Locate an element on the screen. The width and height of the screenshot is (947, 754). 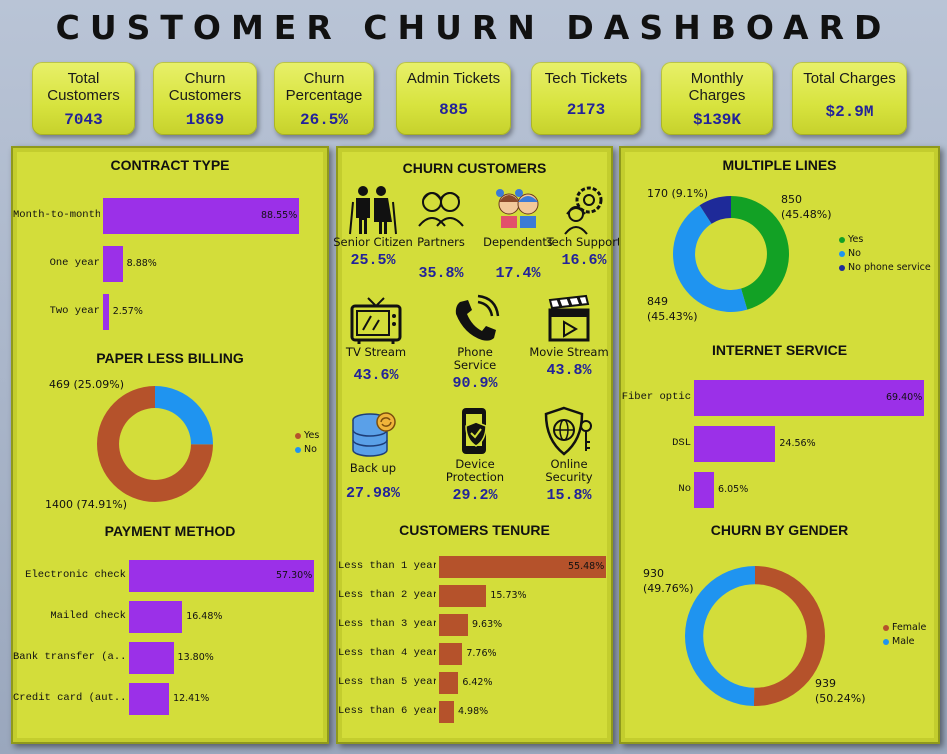
bar-value-label: 6.05% is located at coordinates (733, 489).